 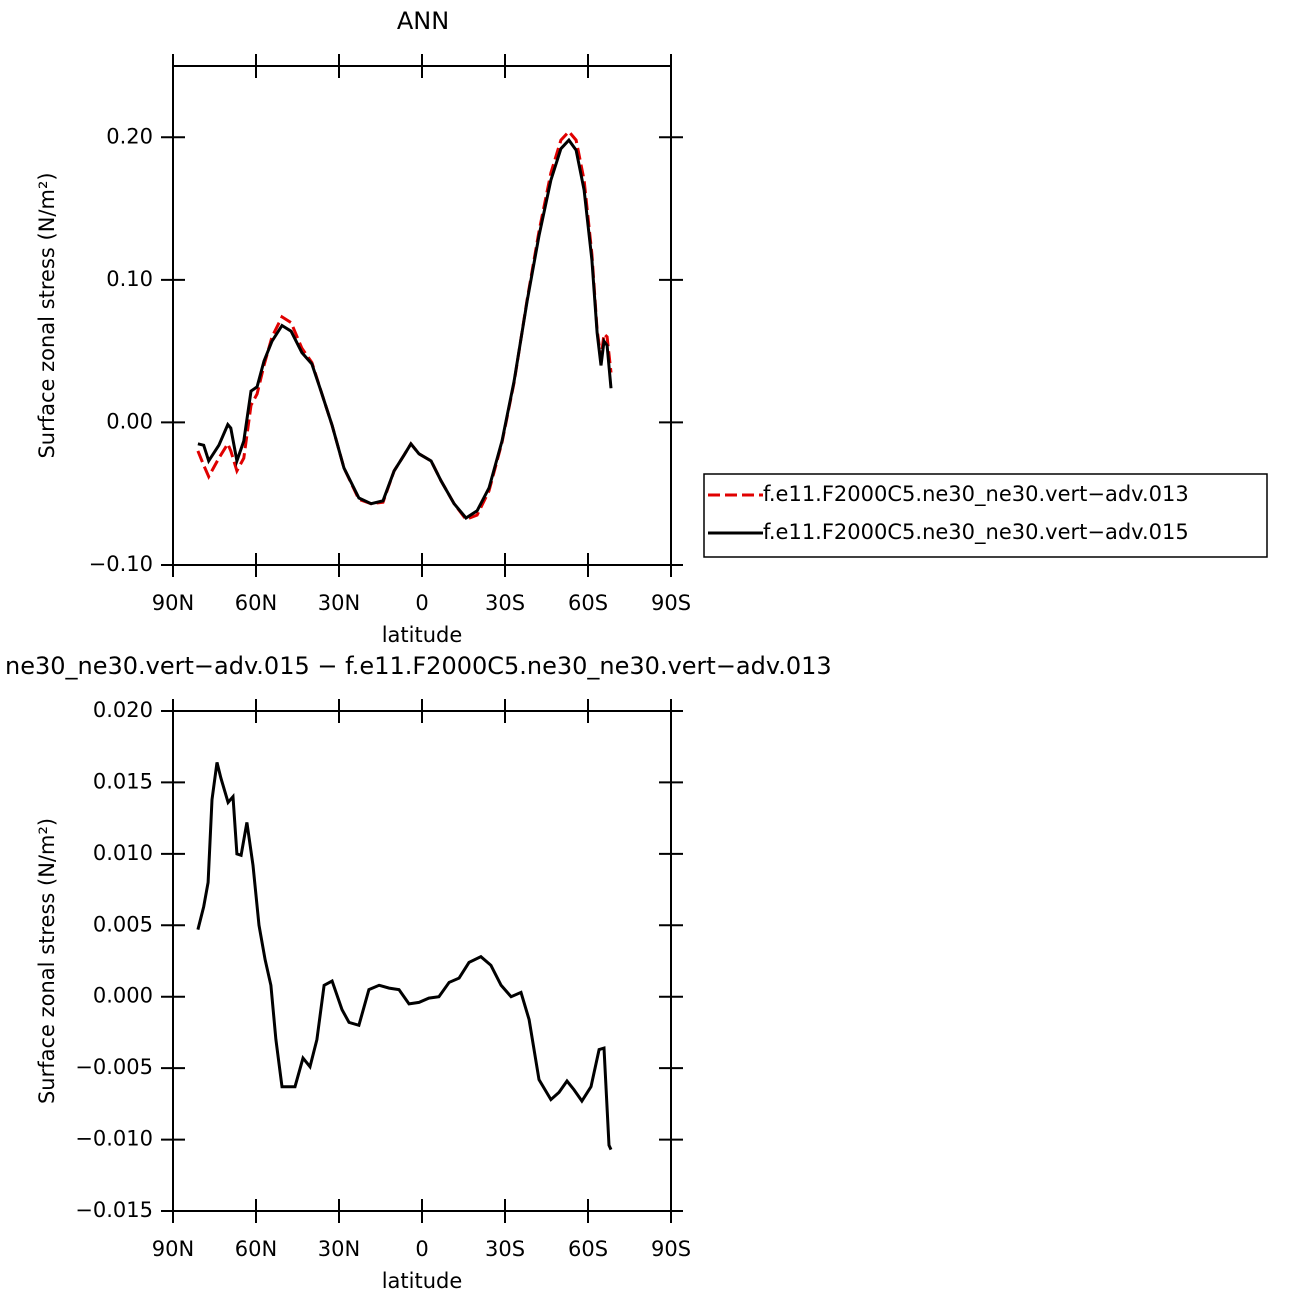 What do you see at coordinates (129, 279) in the screenshot?
I see `y-tick-label: 0.10` at bounding box center [129, 279].